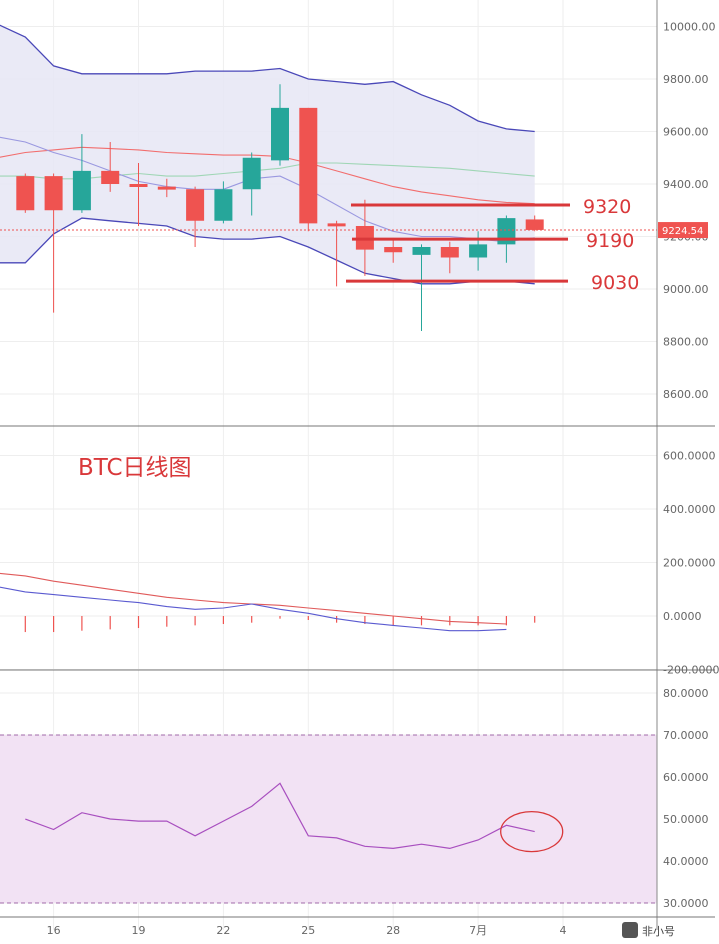  What do you see at coordinates (478, 930) in the screenshot?
I see `x-tick-label: 7月` at bounding box center [478, 930].